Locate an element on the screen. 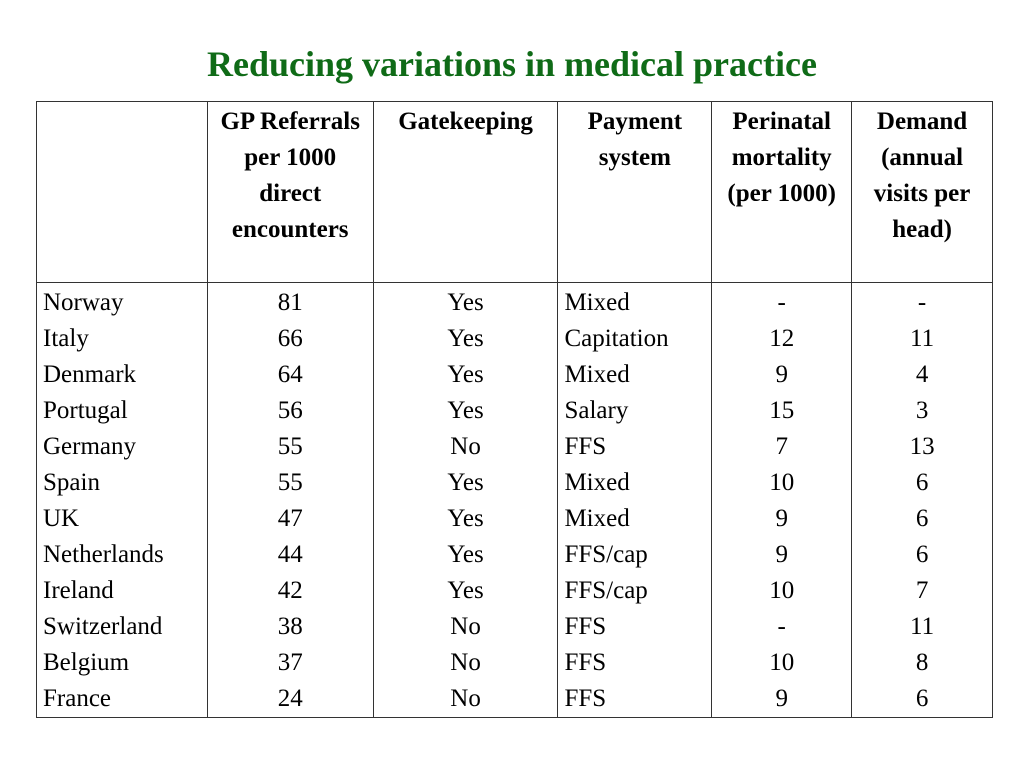  country-cell: Norway is located at coordinates (83, 302).